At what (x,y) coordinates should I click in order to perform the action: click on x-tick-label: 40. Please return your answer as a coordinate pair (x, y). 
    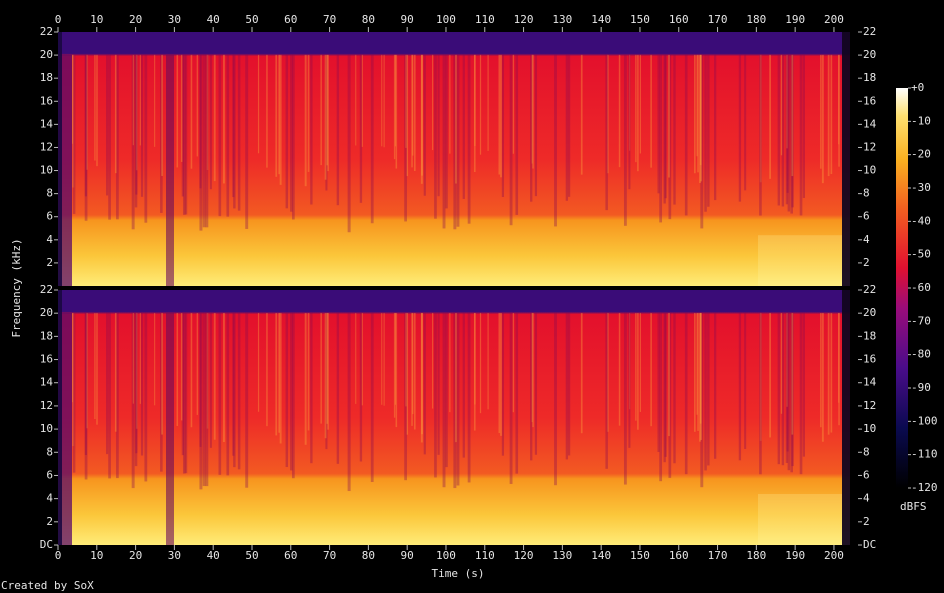
    Looking at the image, I should click on (213, 19).